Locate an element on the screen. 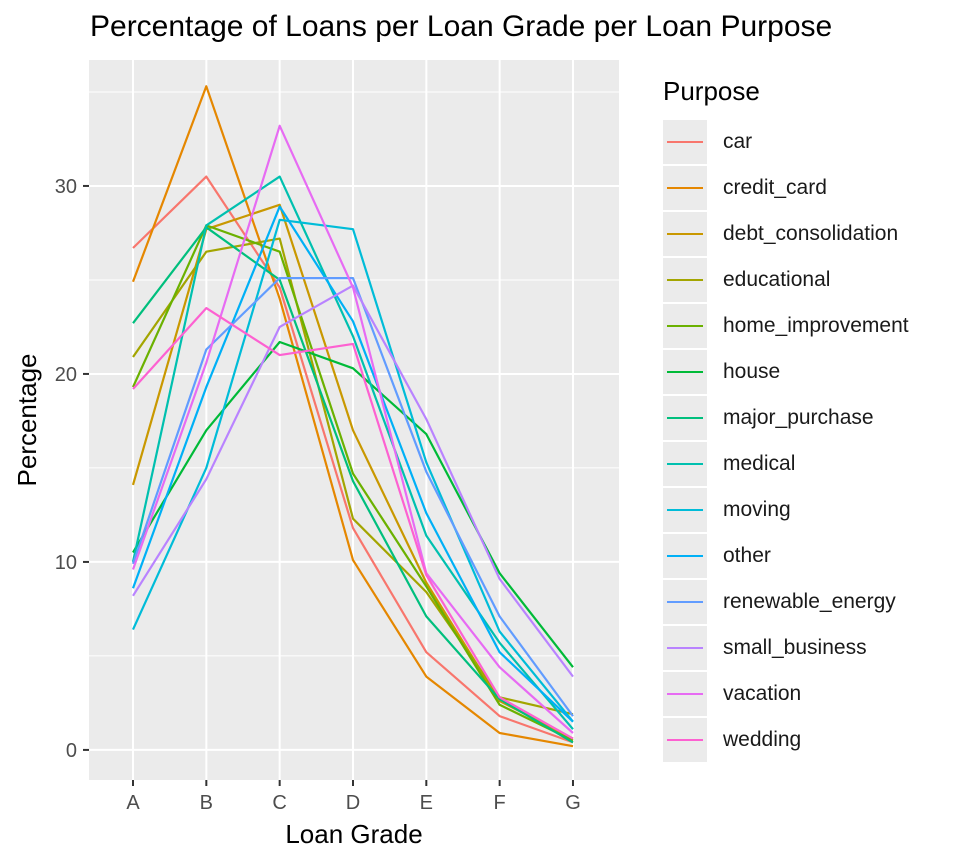 The height and width of the screenshot is (864, 960). y-tick-label: 0 is located at coordinates (71, 751).